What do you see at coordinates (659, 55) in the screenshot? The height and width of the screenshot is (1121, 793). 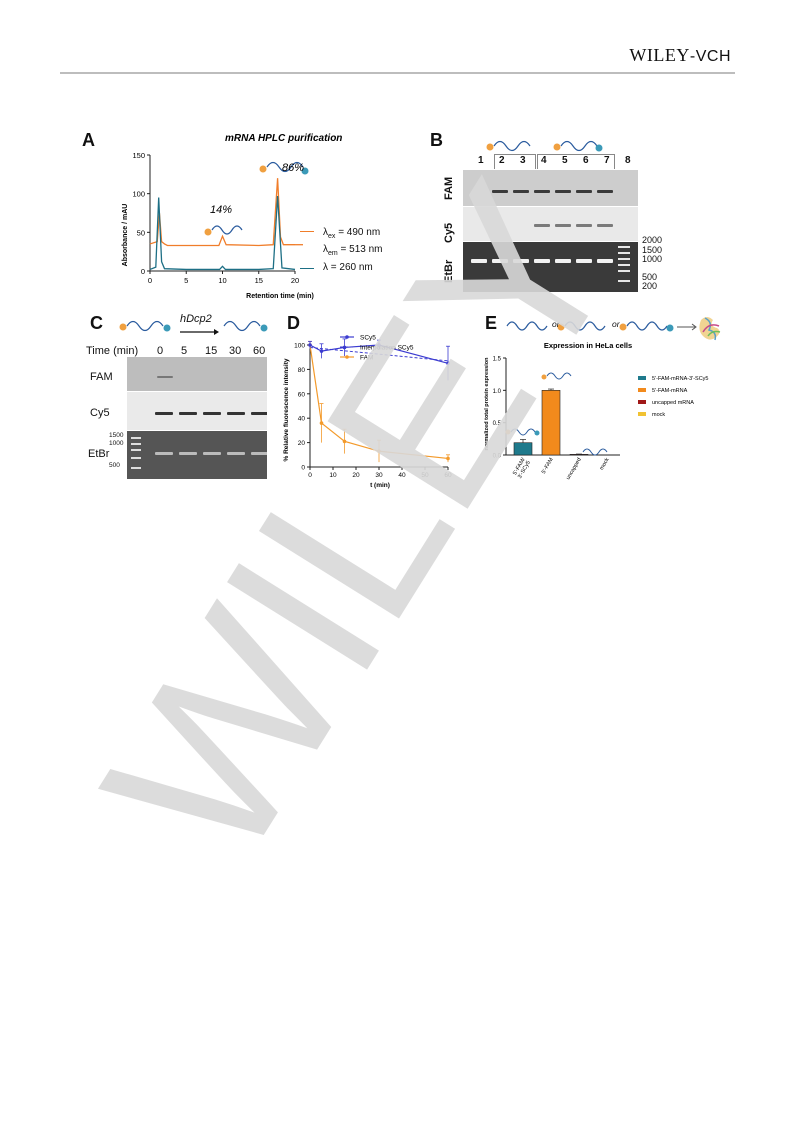 I see `brand-main: WILEY` at bounding box center [659, 55].